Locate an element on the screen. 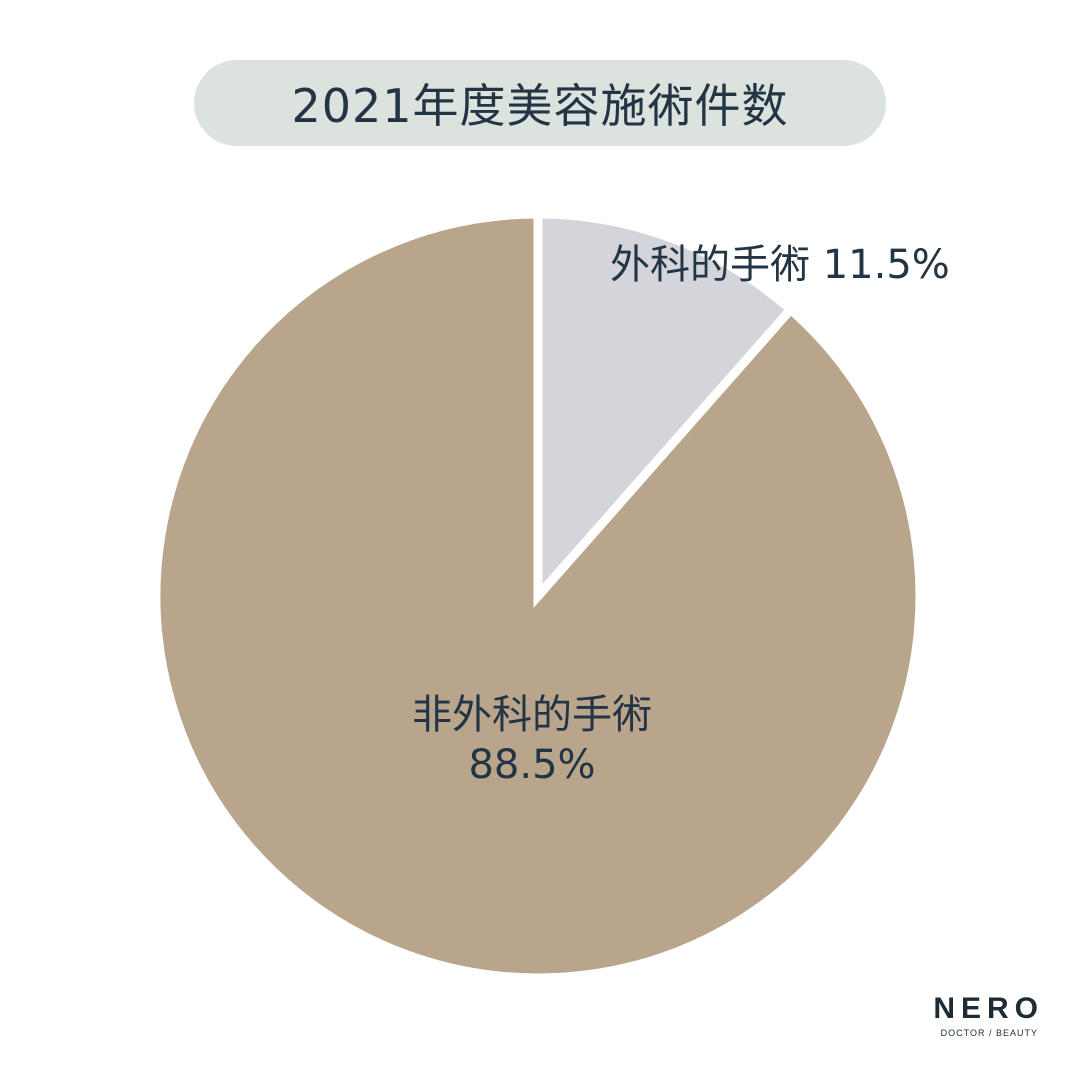 Image resolution: width=1080 pixels, height=1080 pixels. slice-label-non-surgical: 非外科的手術 88.5% is located at coordinates (532, 740).